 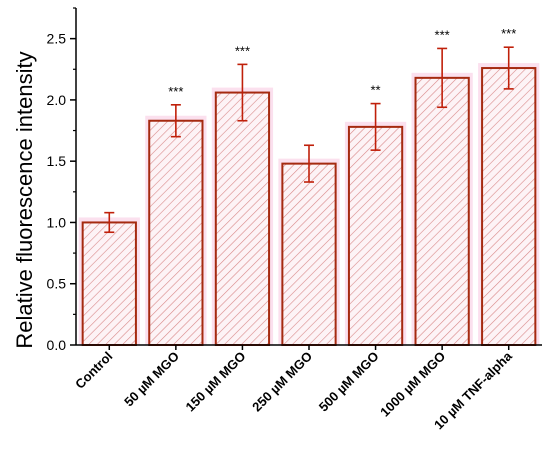 What do you see at coordinates (151, 379) in the screenshot?
I see `category-label: 50 µM MGO` at bounding box center [151, 379].